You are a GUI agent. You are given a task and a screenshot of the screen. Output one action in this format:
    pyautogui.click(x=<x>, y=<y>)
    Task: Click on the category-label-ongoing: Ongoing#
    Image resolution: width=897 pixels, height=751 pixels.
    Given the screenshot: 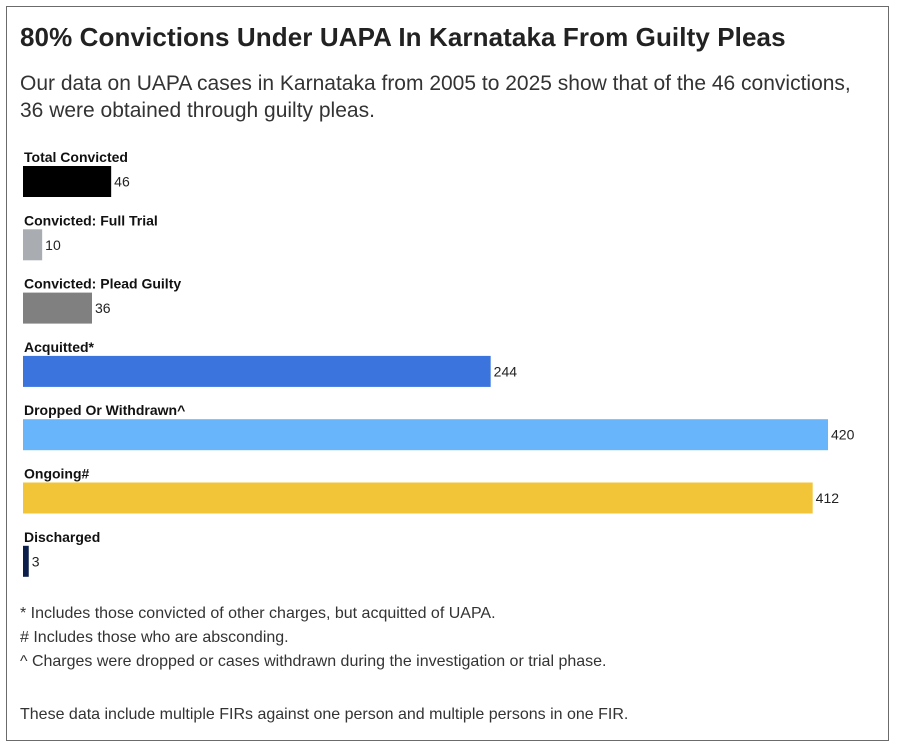 What is the action you would take?
    pyautogui.click(x=57, y=474)
    